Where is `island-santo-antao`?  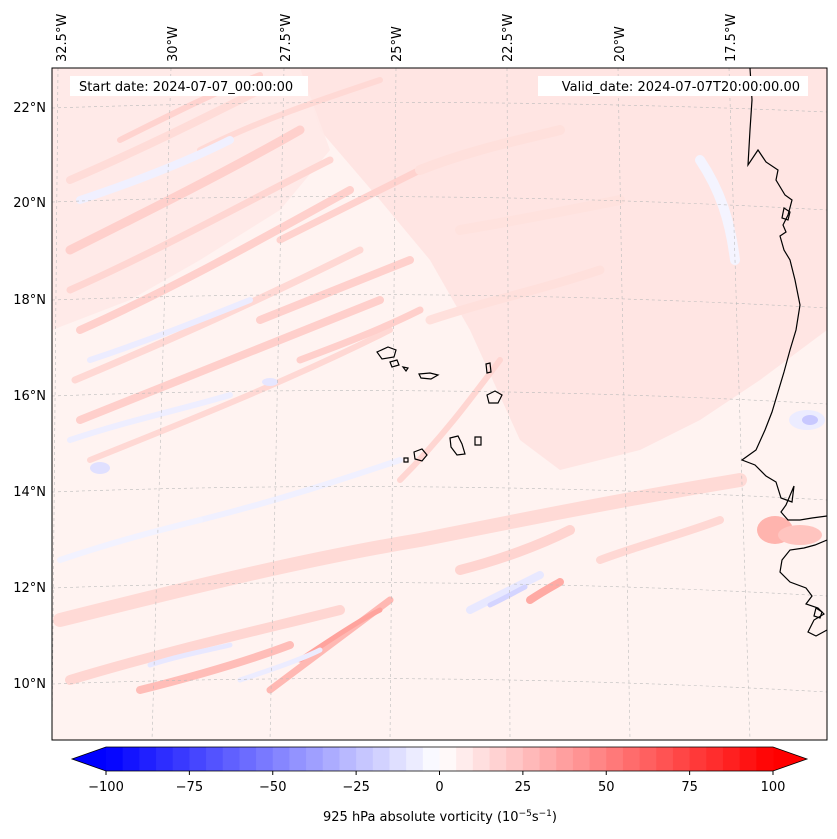 island-santo-antao is located at coordinates (386, 353).